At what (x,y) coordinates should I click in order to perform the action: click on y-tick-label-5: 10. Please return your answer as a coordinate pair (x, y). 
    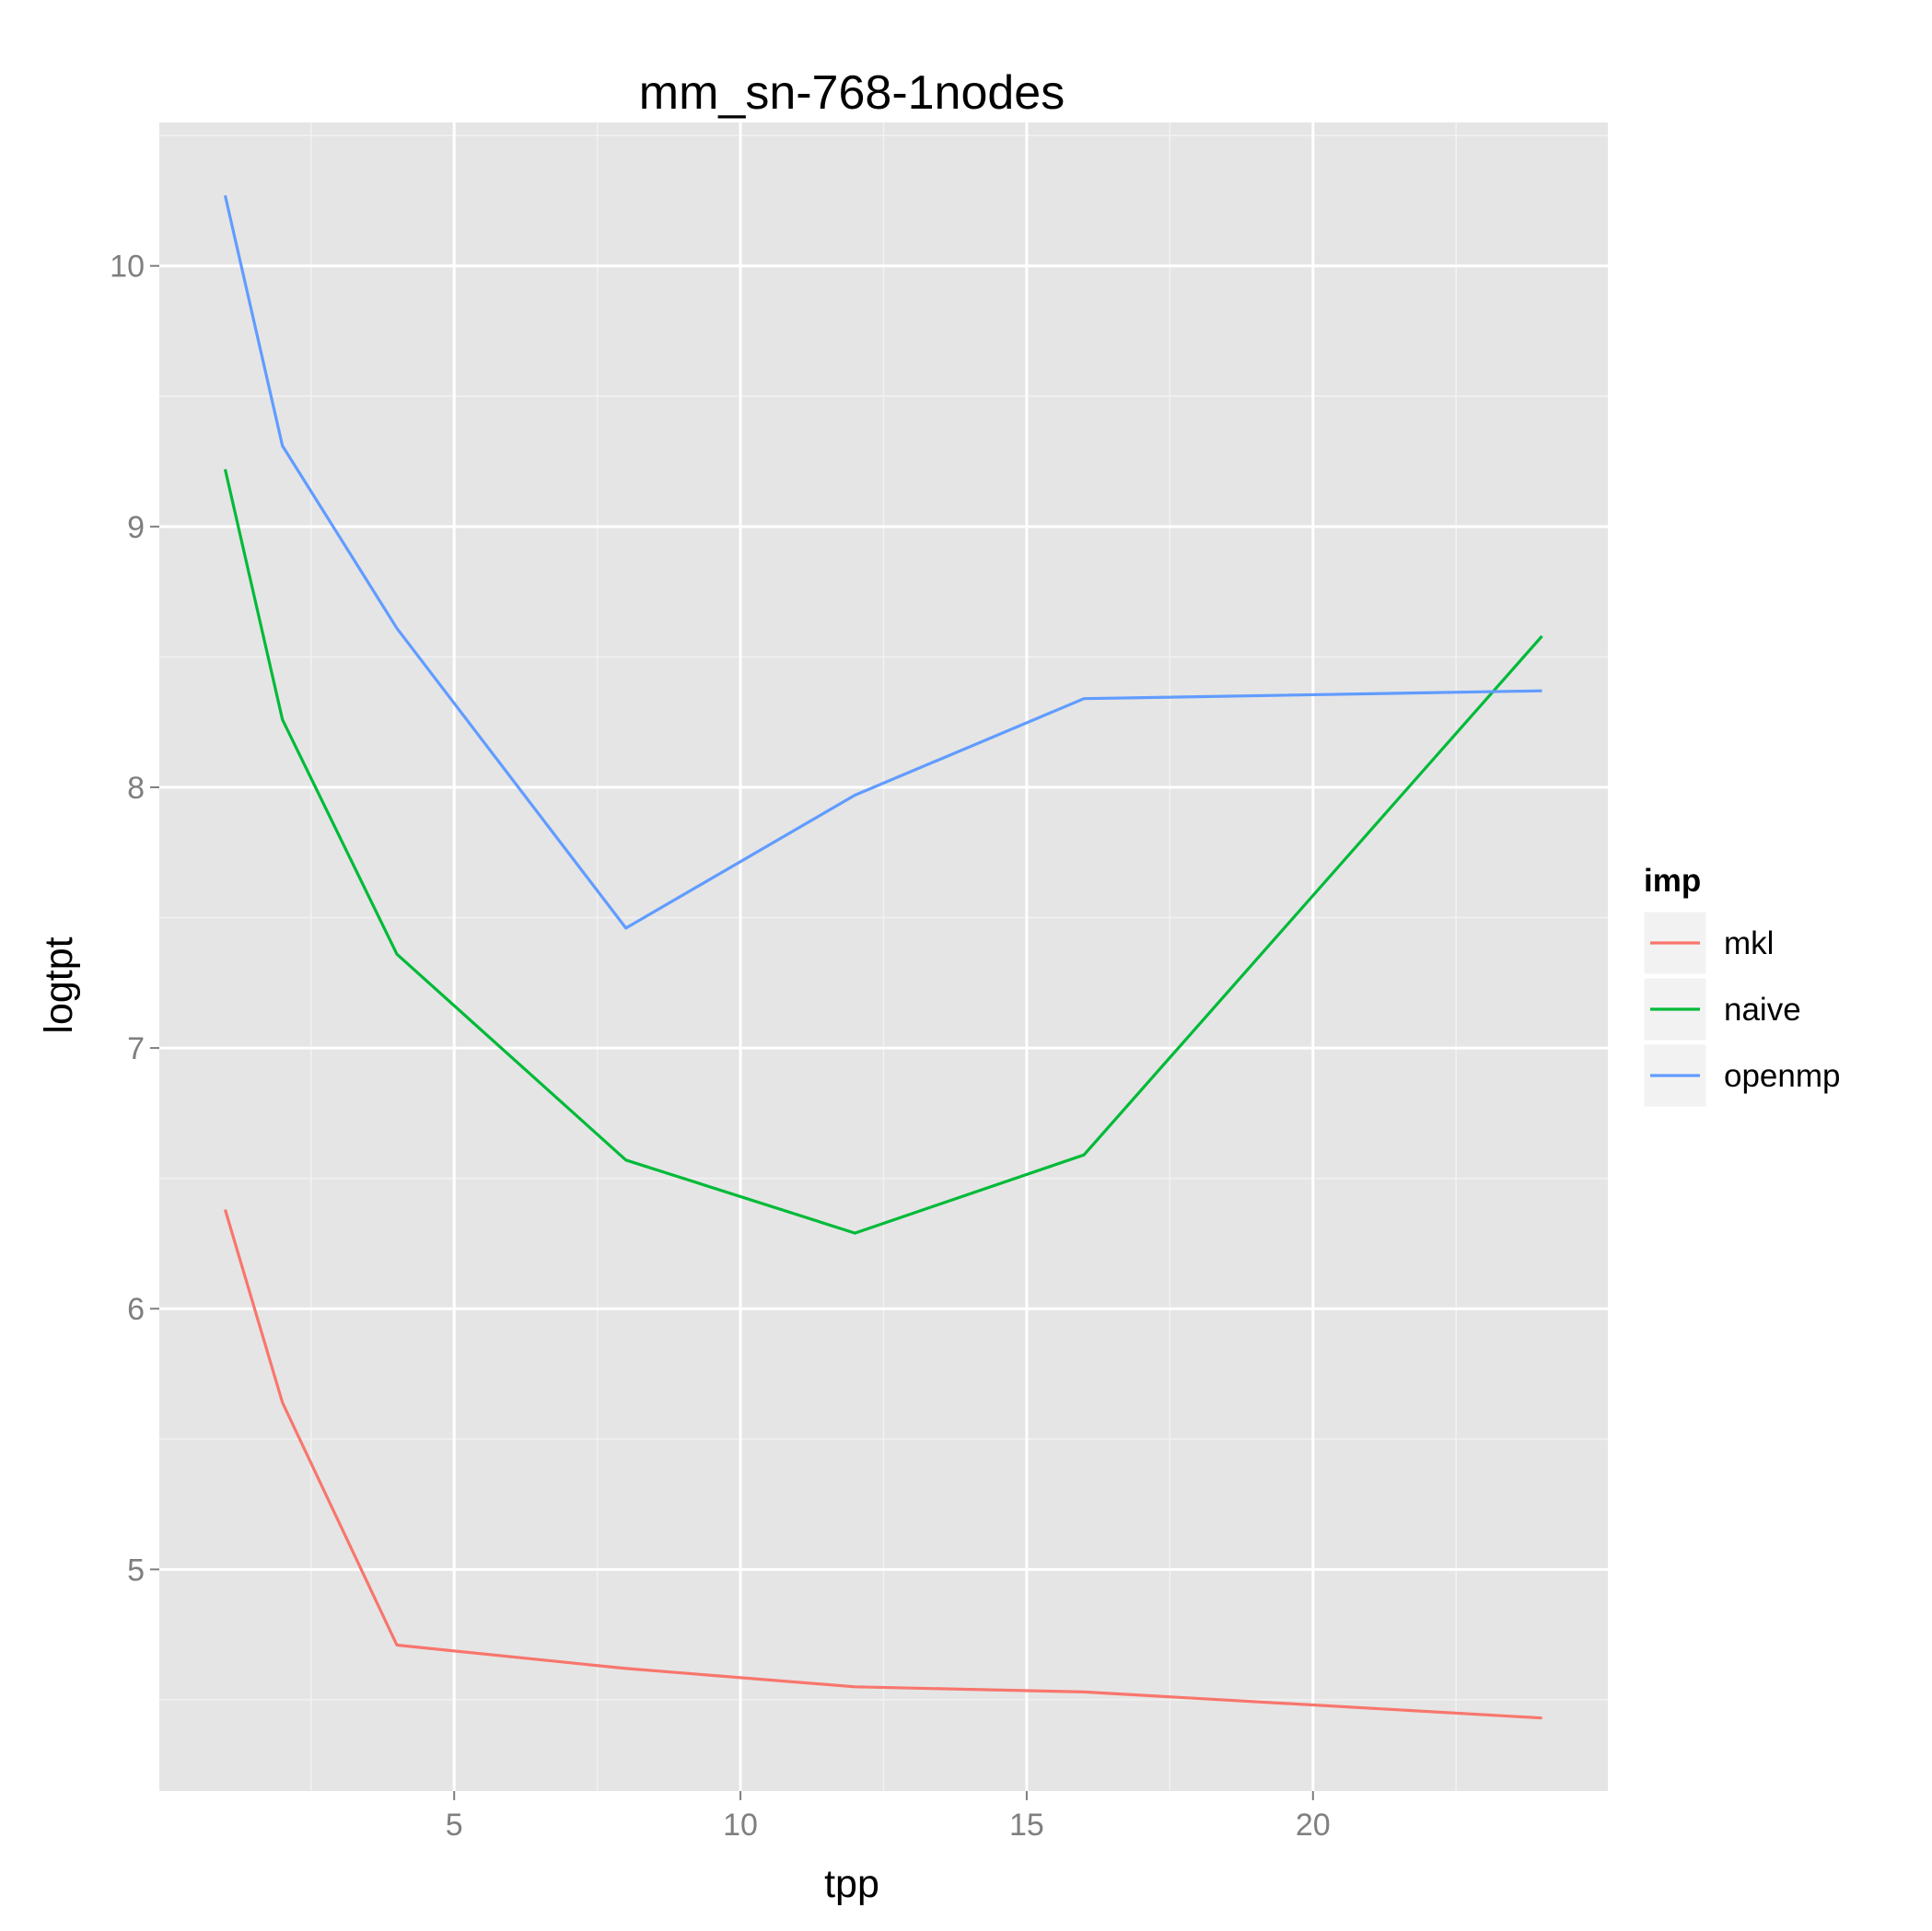
    Looking at the image, I should click on (127, 267).